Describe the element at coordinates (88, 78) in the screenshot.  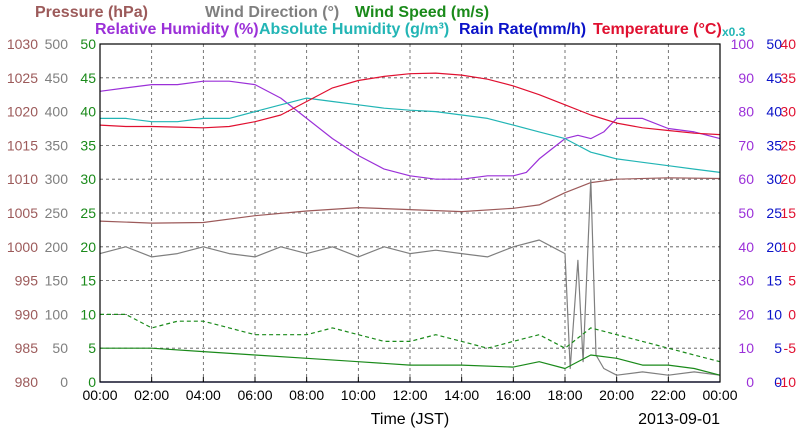
I see `tick-label-wind-speed: 45` at that location.